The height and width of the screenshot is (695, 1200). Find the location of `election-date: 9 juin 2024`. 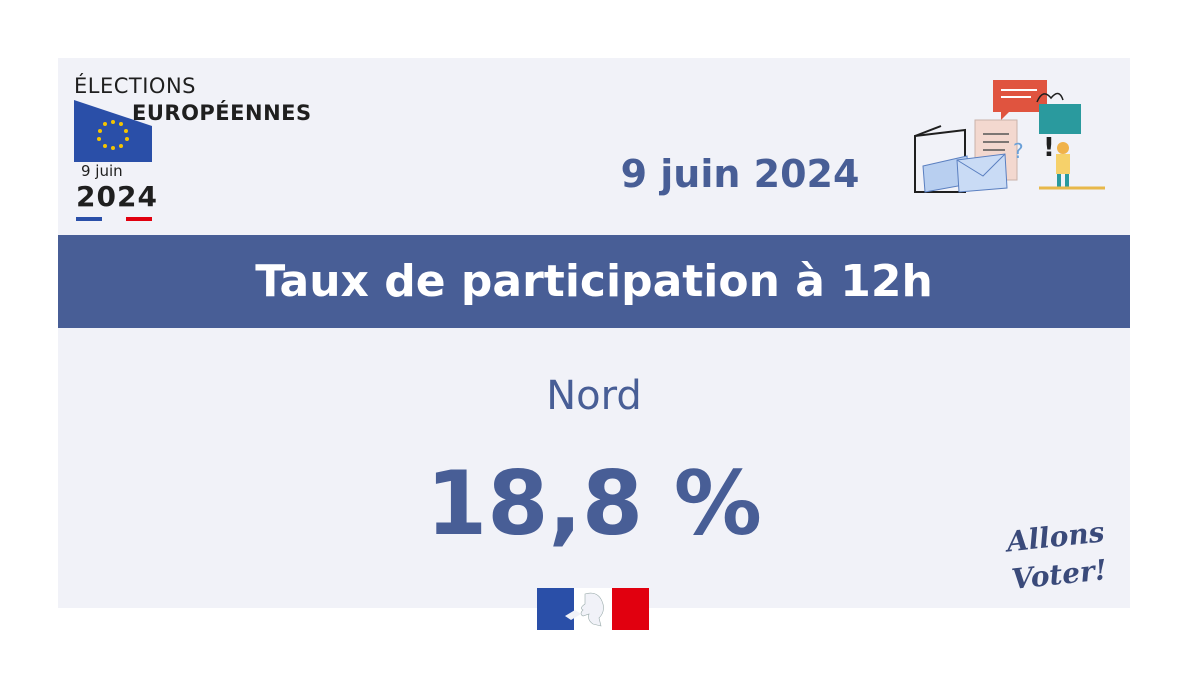

election-date: 9 juin 2024 is located at coordinates (740, 174).